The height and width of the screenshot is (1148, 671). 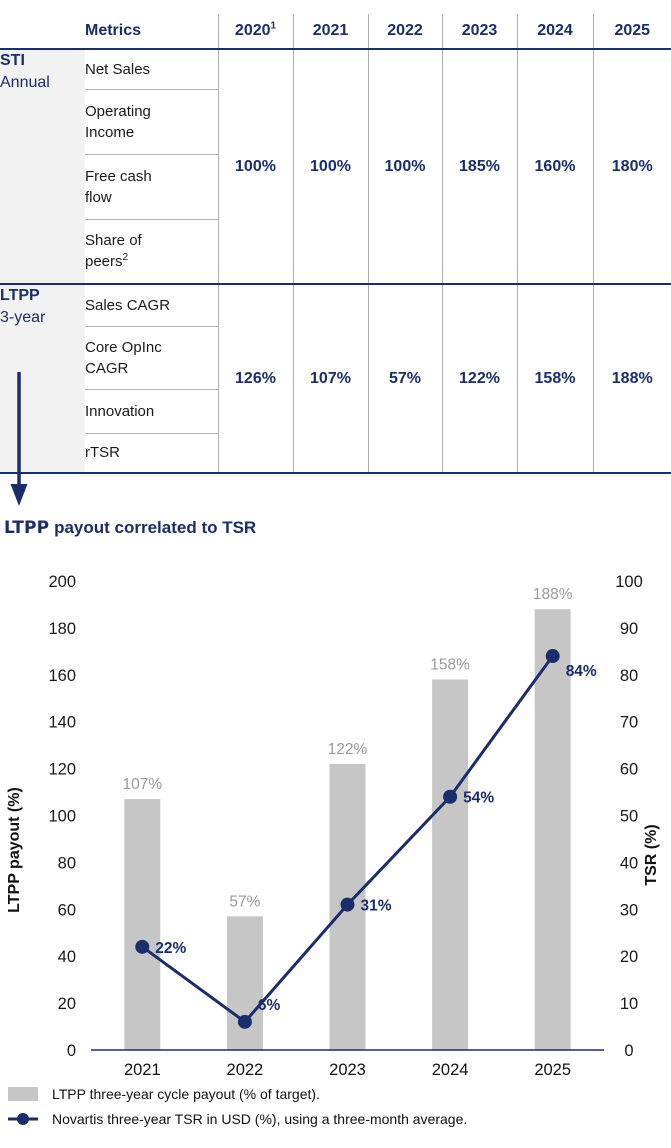 What do you see at coordinates (62, 629) in the screenshot?
I see `svg-text: 180` at bounding box center [62, 629].